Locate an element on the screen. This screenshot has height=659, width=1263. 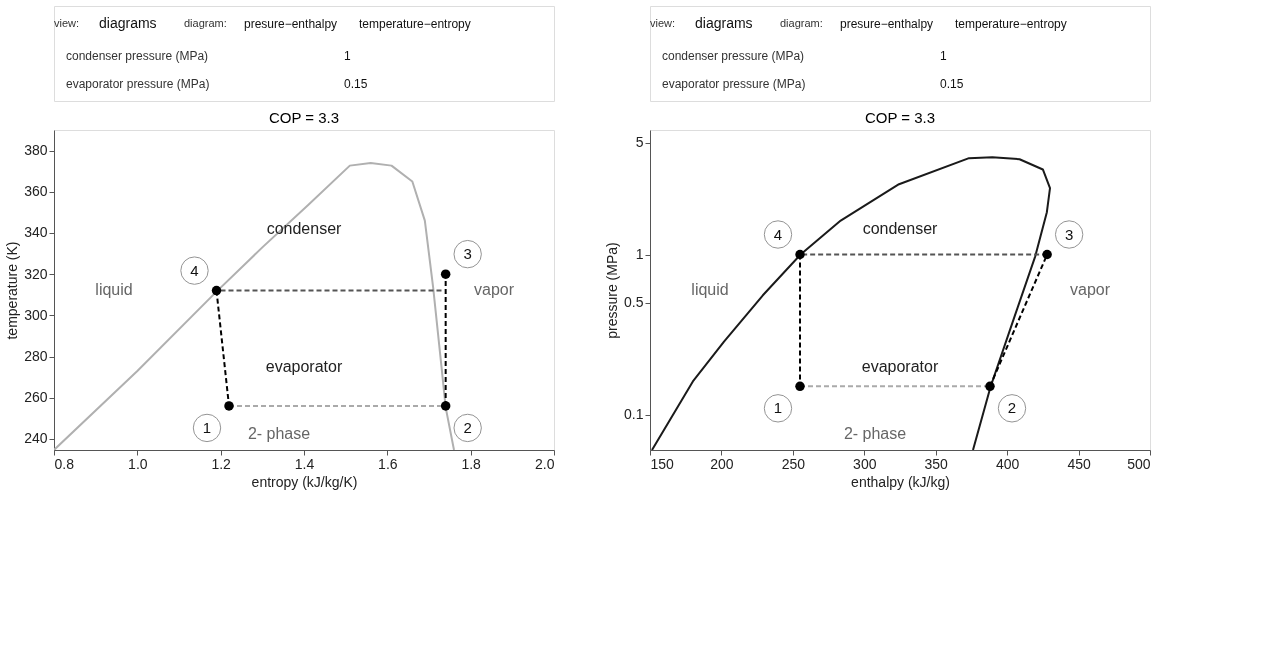
y-tick-label: 0.5 is located at coordinates (634, 302).